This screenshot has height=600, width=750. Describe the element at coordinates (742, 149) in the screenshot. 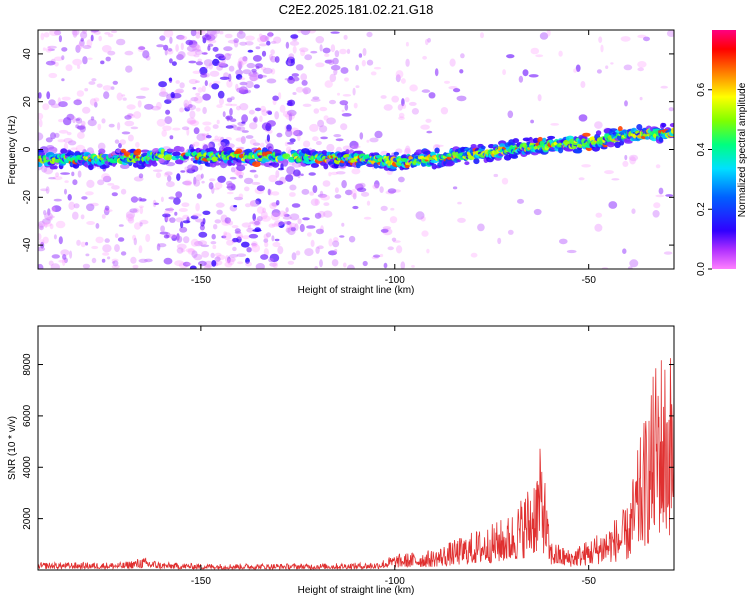

I see `colorbar-label: Normalized spectral amplitude` at that location.